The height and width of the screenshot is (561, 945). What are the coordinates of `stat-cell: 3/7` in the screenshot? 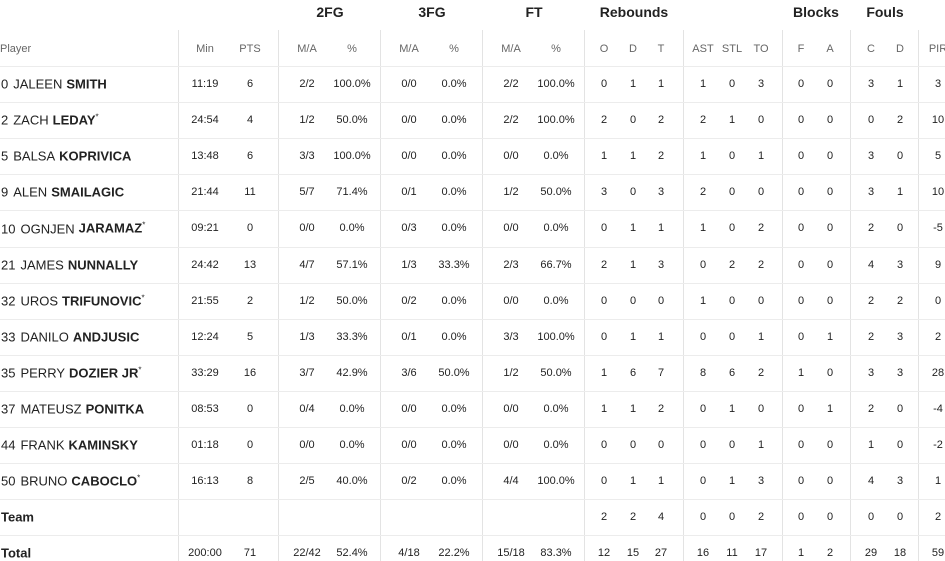 It's located at (307, 372).